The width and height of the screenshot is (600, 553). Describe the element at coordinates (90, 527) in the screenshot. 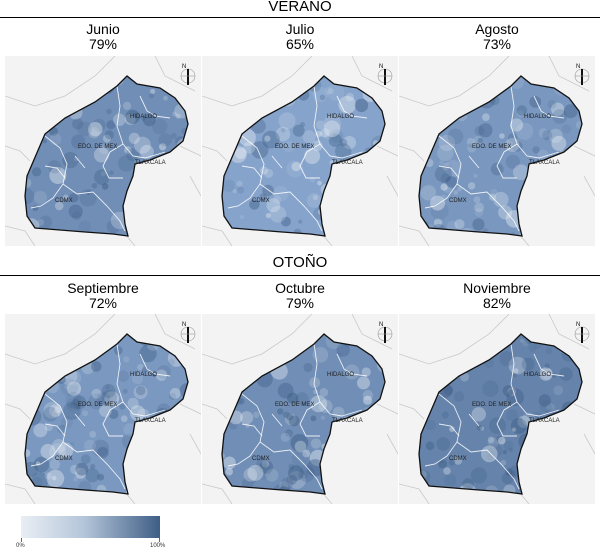

I see `legend-color-ramp` at that location.